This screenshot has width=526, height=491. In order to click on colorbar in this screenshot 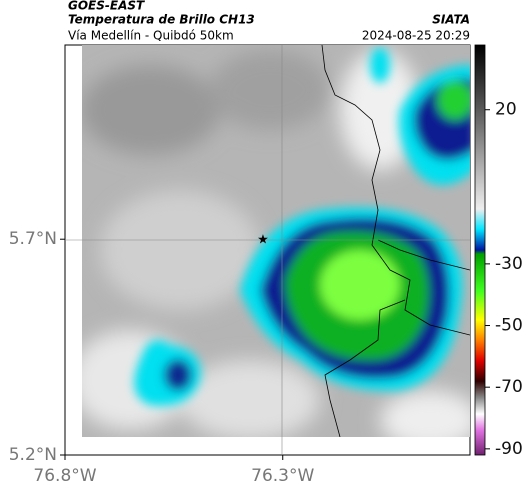, I will do `click(480, 250)`.